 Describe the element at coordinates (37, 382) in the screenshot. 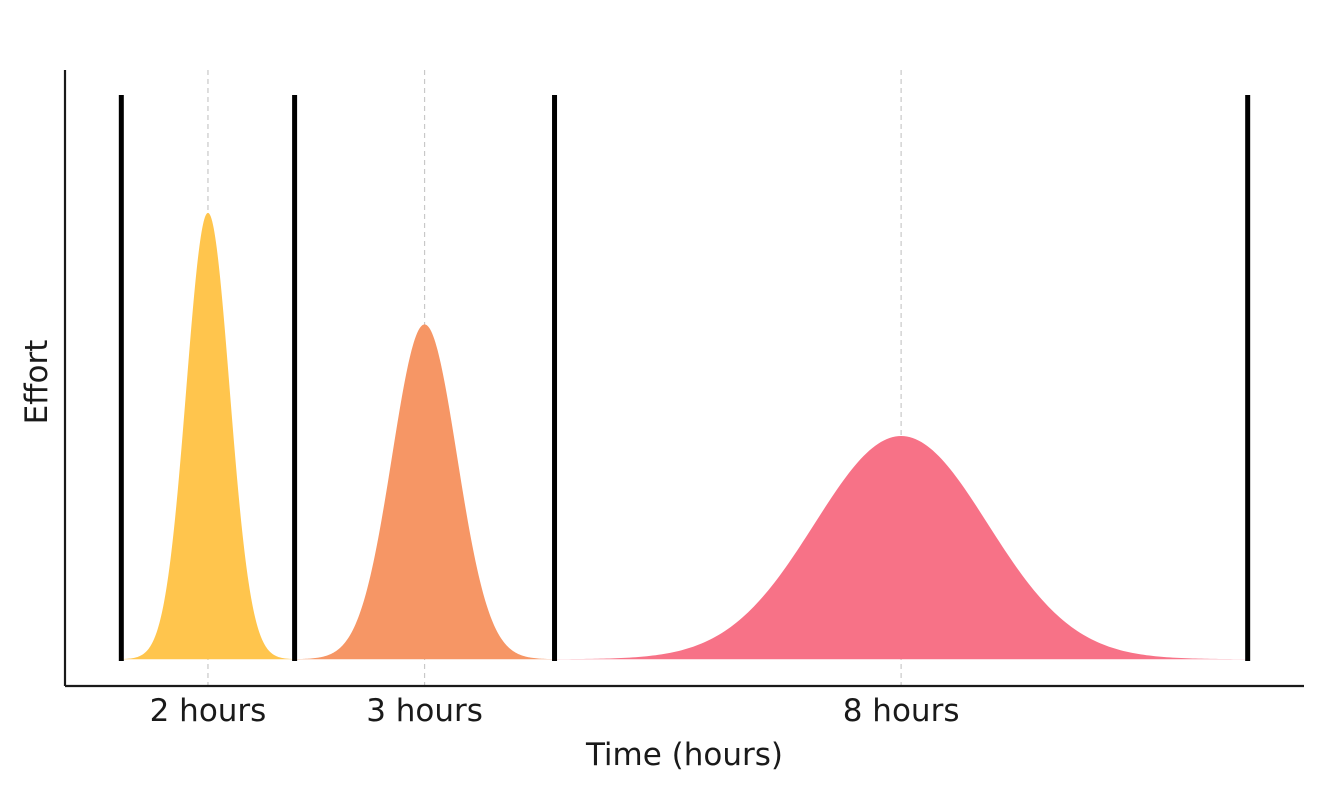

I see `y-axis-label: Effort` at that location.